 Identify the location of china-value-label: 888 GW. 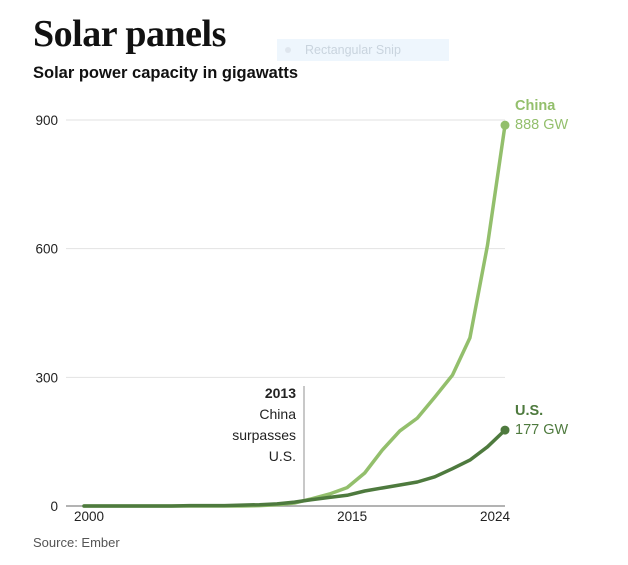
(541, 125).